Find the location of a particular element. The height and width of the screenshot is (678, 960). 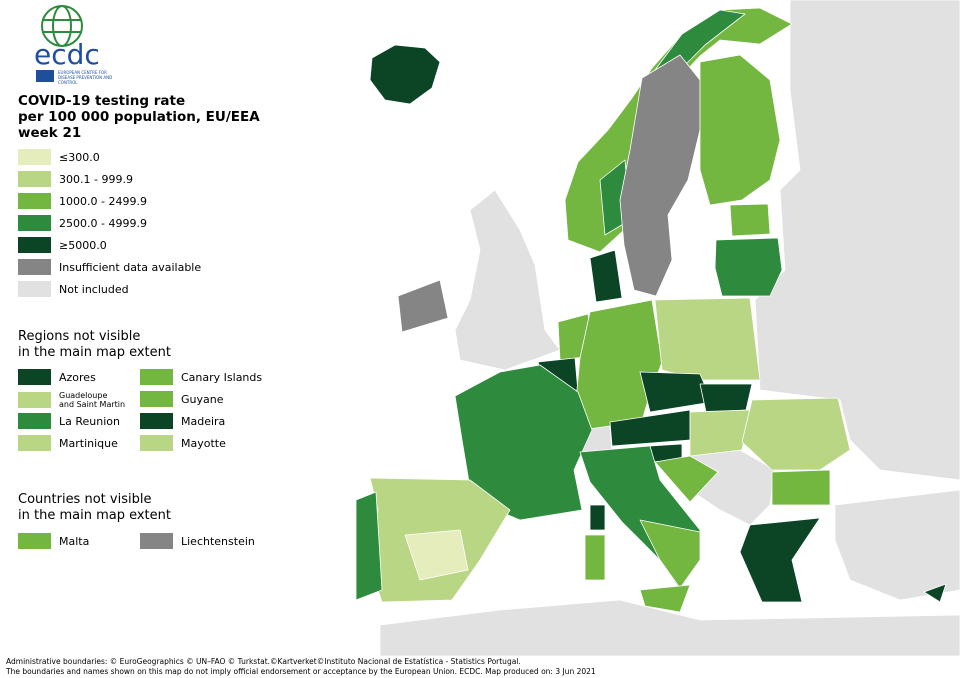

legend-item: Mayotte is located at coordinates (183, 443).